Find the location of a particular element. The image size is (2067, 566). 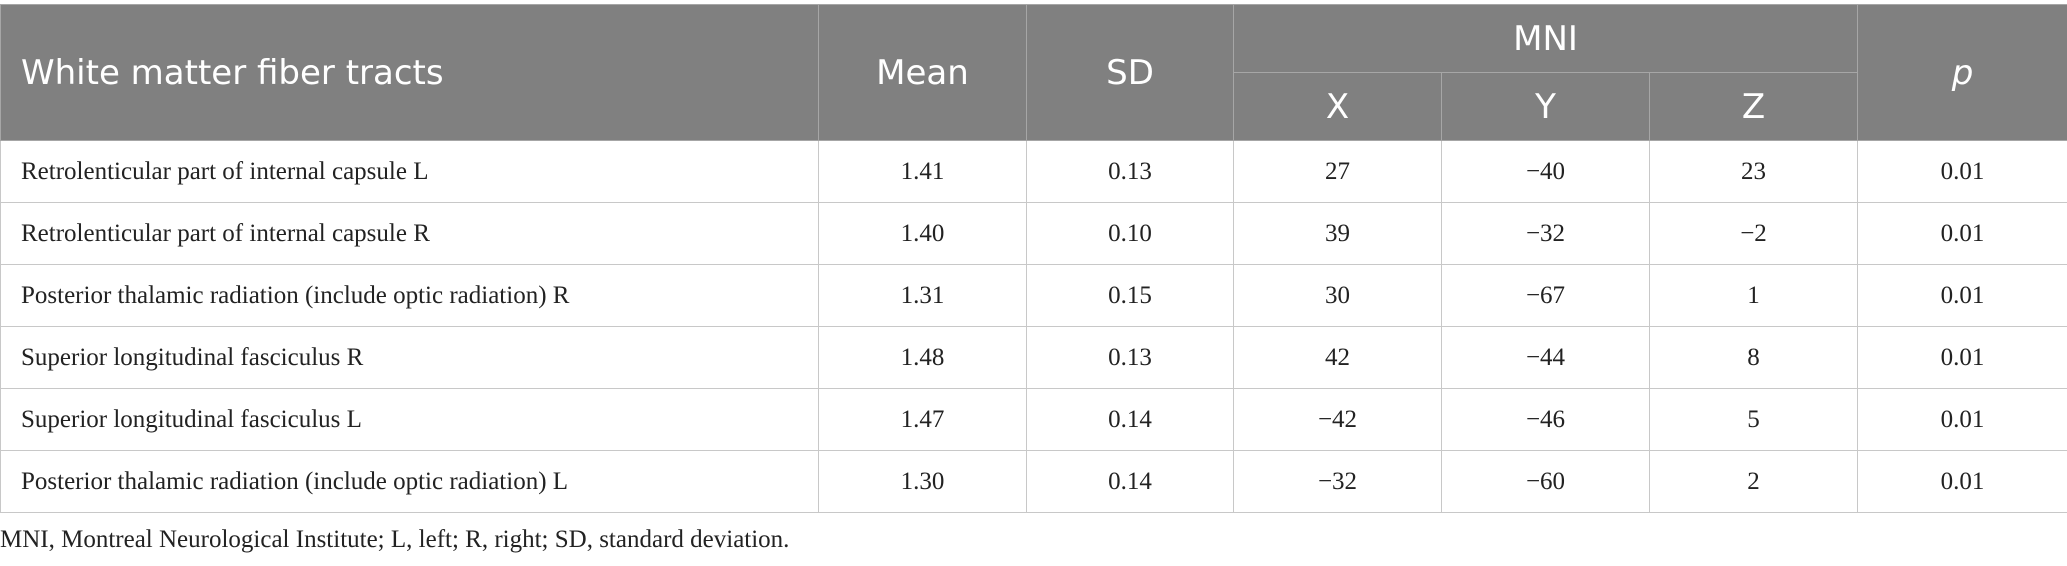

cell-x: 39 is located at coordinates (1337, 233).